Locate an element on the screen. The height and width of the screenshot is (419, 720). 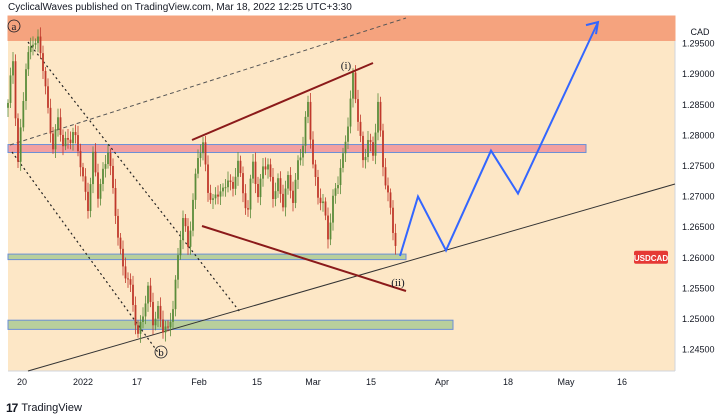
time-axis is located at coordinates (341, 382).